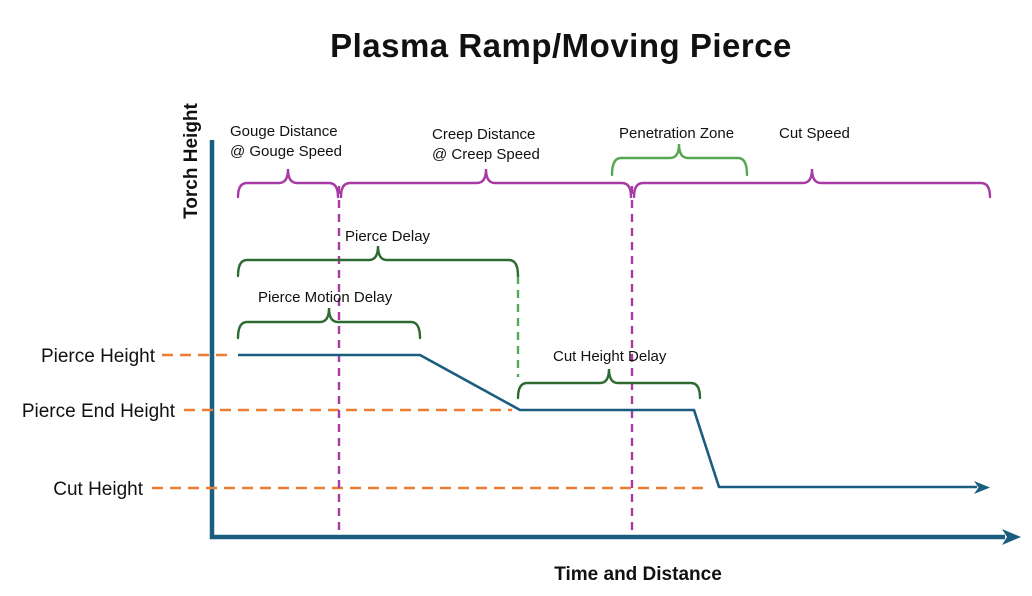 The height and width of the screenshot is (596, 1032). Describe the element at coordinates (676, 133) in the screenshot. I see `penetration-zone-label: Penetration Zone` at that location.